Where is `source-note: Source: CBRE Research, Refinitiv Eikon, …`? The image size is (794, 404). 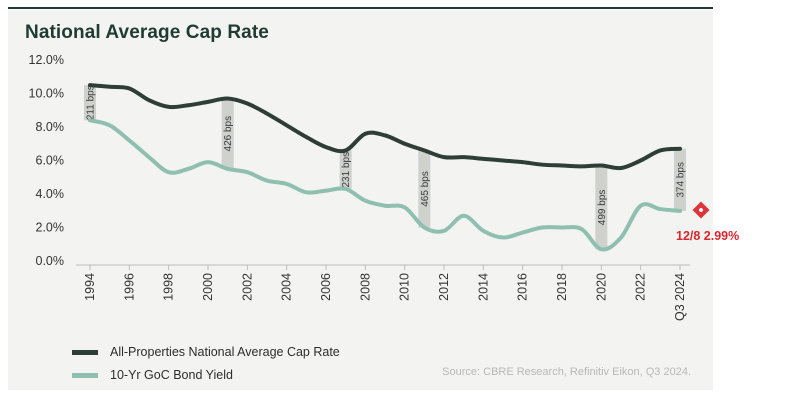 source-note: Source: CBRE Research, Refinitiv Eikon, … is located at coordinates (566, 372).